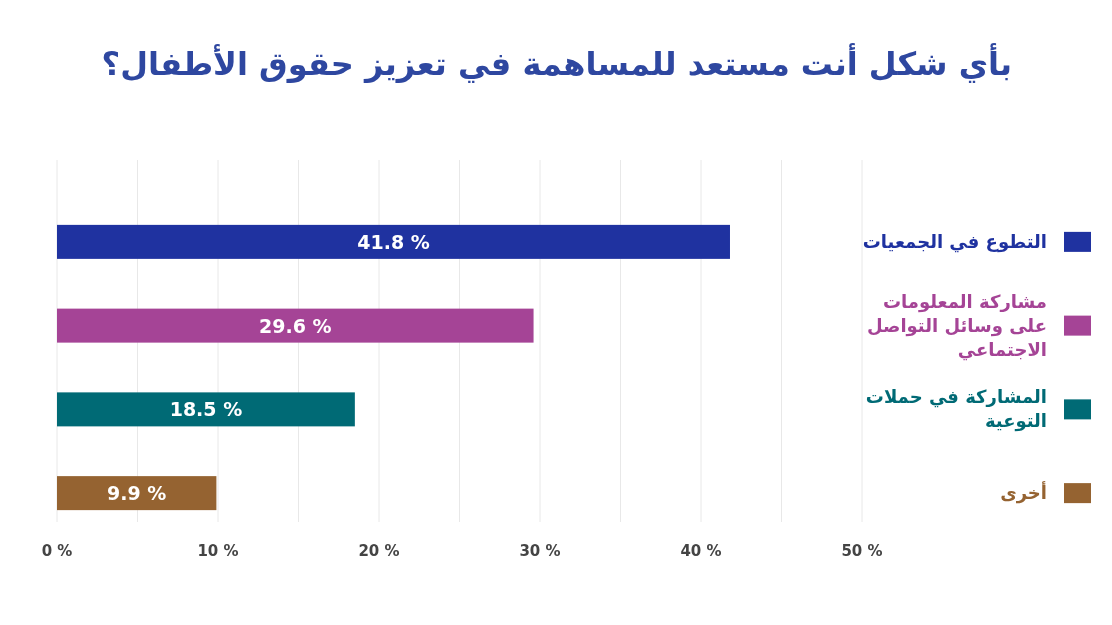 The image size is (1112, 625). I want to click on data-label: 9.9 %, so click(137, 493).